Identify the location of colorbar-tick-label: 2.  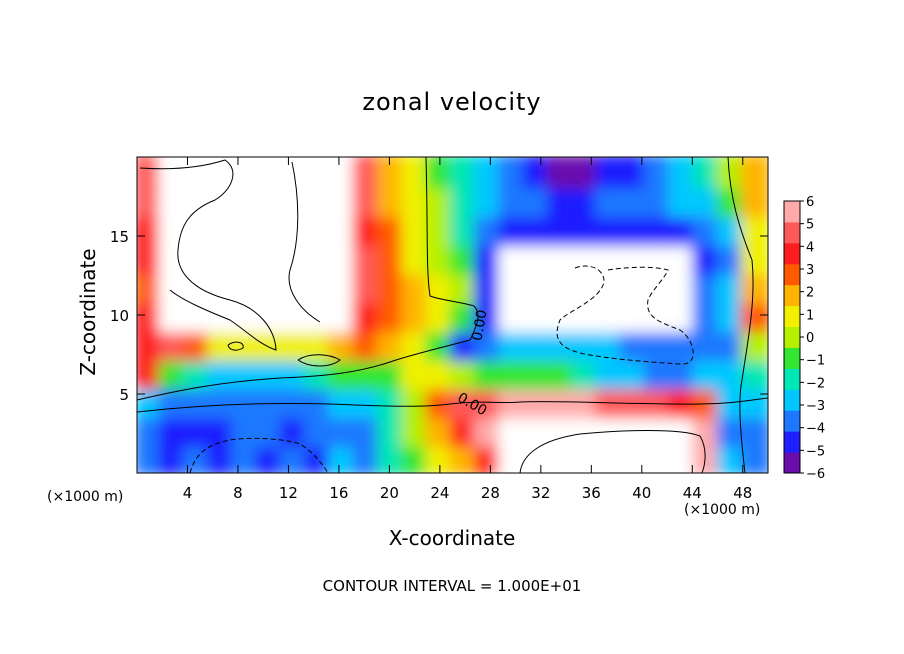
(810, 293).